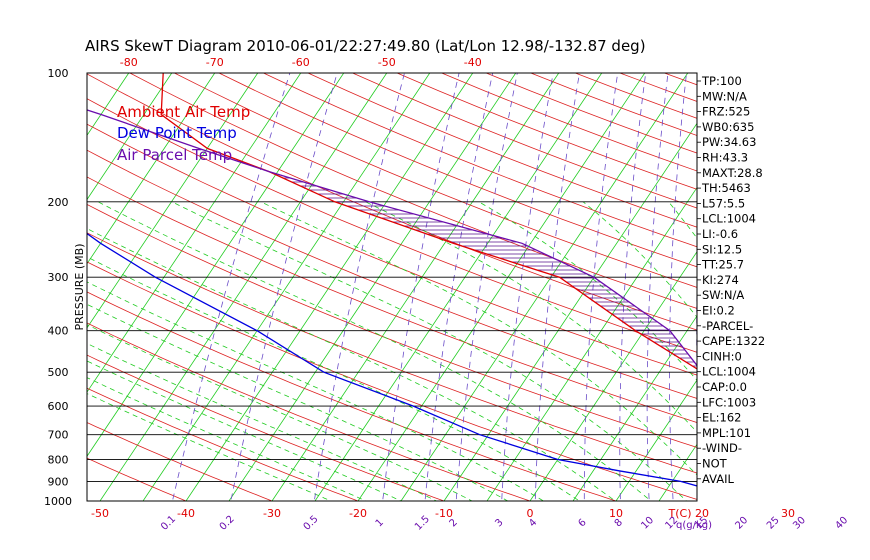 This screenshot has width=870, height=560. What do you see at coordinates (454, 523) in the screenshot?
I see `mixing-ratio-tick-label: 2` at bounding box center [454, 523].